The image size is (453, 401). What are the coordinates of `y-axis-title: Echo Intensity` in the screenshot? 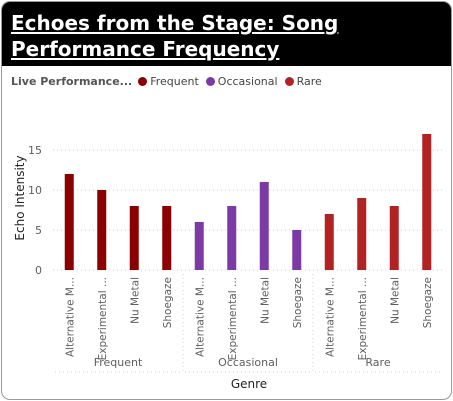 It's located at (20, 197).